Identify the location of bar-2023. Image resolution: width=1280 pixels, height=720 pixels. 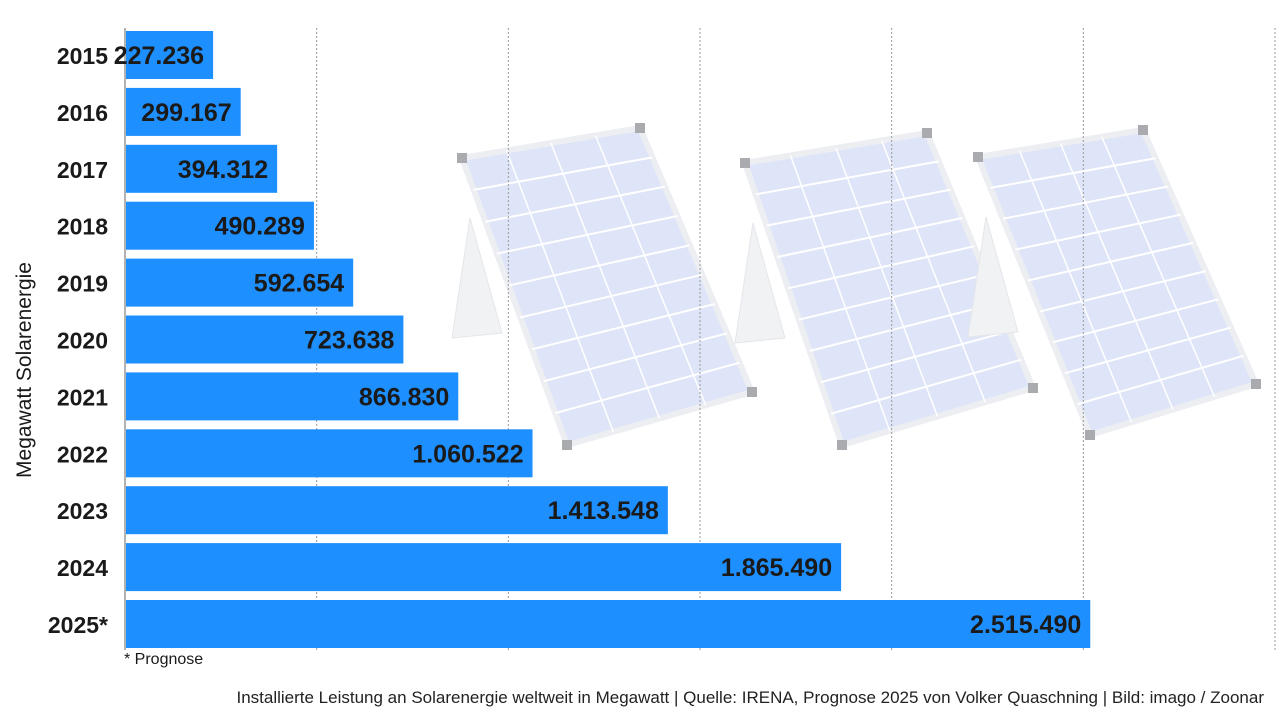
(397, 510).